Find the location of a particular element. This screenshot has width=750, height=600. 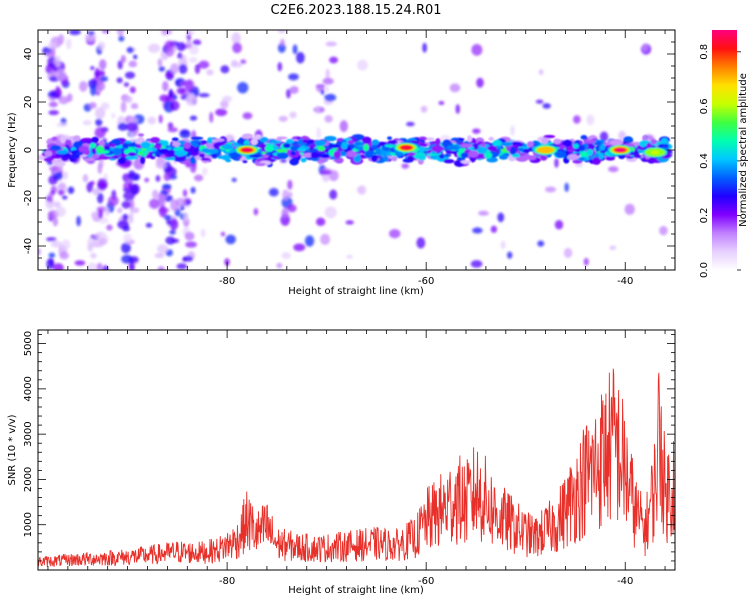

y-tick-label: 0 is located at coordinates (28, 150).